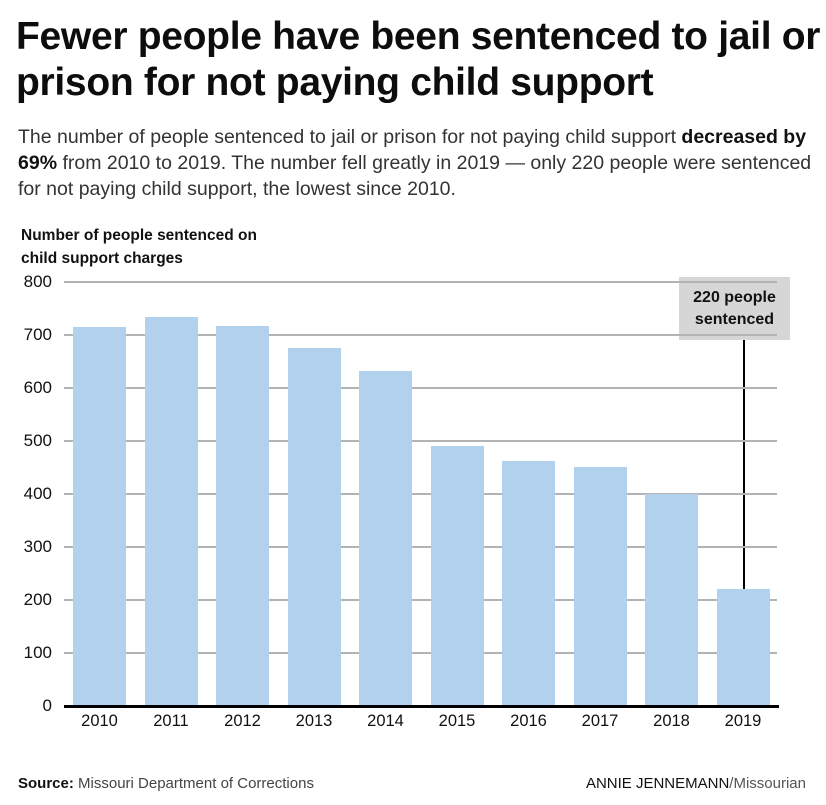 This screenshot has height=805, width=826. What do you see at coordinates (37, 387) in the screenshot?
I see `y-tick-label: 600` at bounding box center [37, 387].